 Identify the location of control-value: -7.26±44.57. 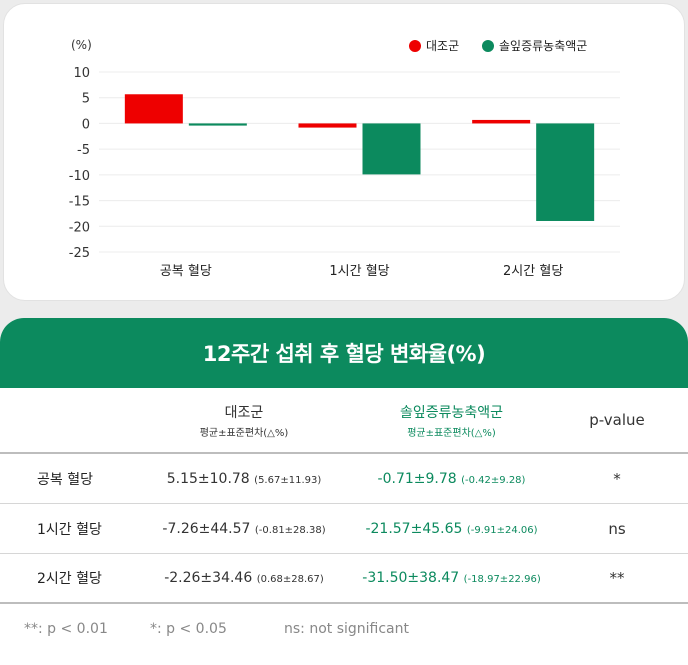
(206, 528).